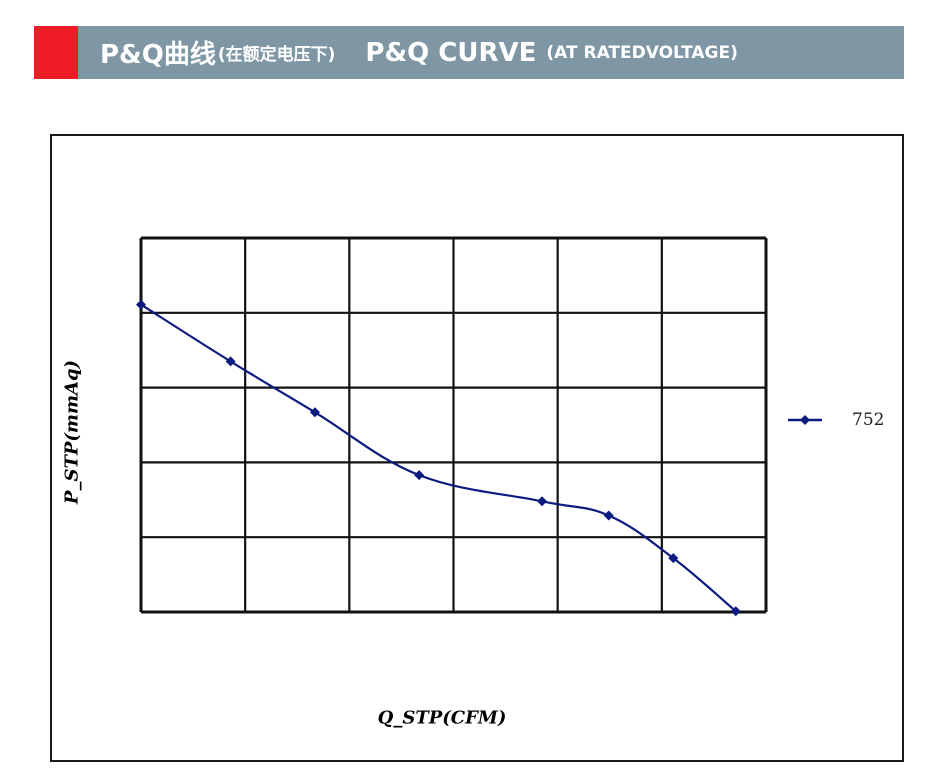 Image resolution: width=939 pixels, height=783 pixels. I want to click on y-axis-label: P_STP(mmAq), so click(72, 432).